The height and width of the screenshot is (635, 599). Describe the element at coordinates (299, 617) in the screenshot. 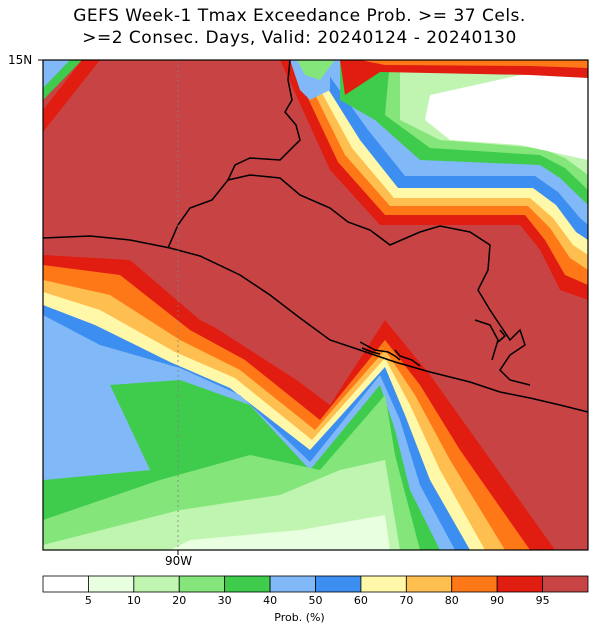

I see `colorbar-title: Prob. (%)` at that location.